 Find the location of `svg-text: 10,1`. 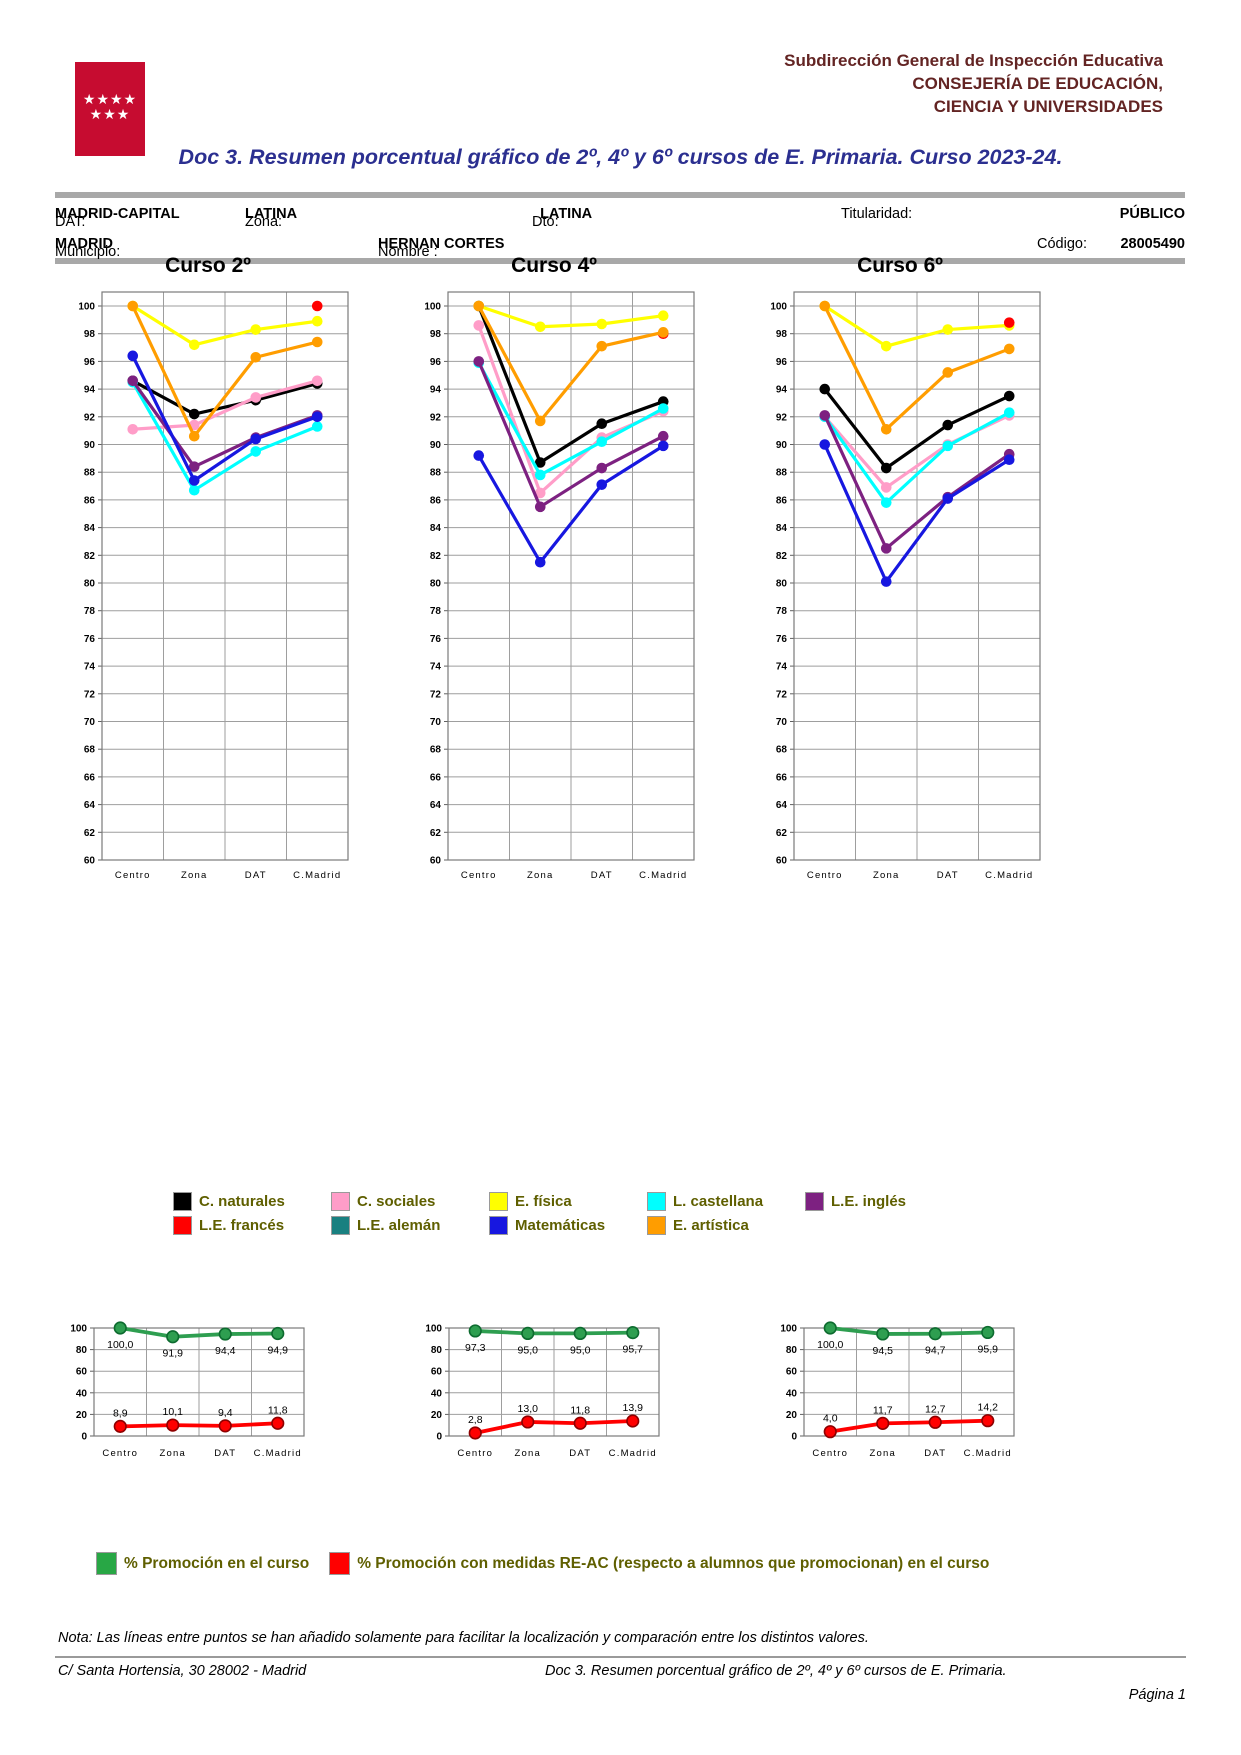

svg-text: 10,1 is located at coordinates (173, 1412).